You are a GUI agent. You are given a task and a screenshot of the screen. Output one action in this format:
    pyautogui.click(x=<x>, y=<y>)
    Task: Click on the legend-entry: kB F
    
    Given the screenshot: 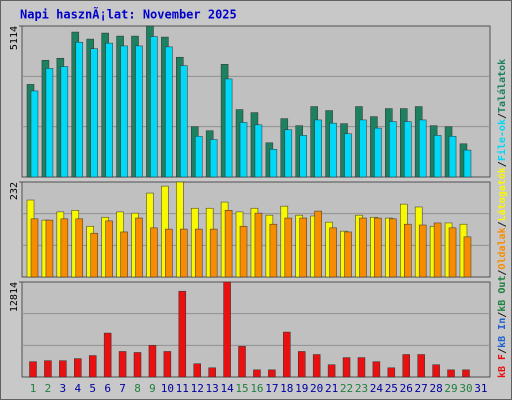 What is the action you would take?
    pyautogui.click(x=502, y=366)
    